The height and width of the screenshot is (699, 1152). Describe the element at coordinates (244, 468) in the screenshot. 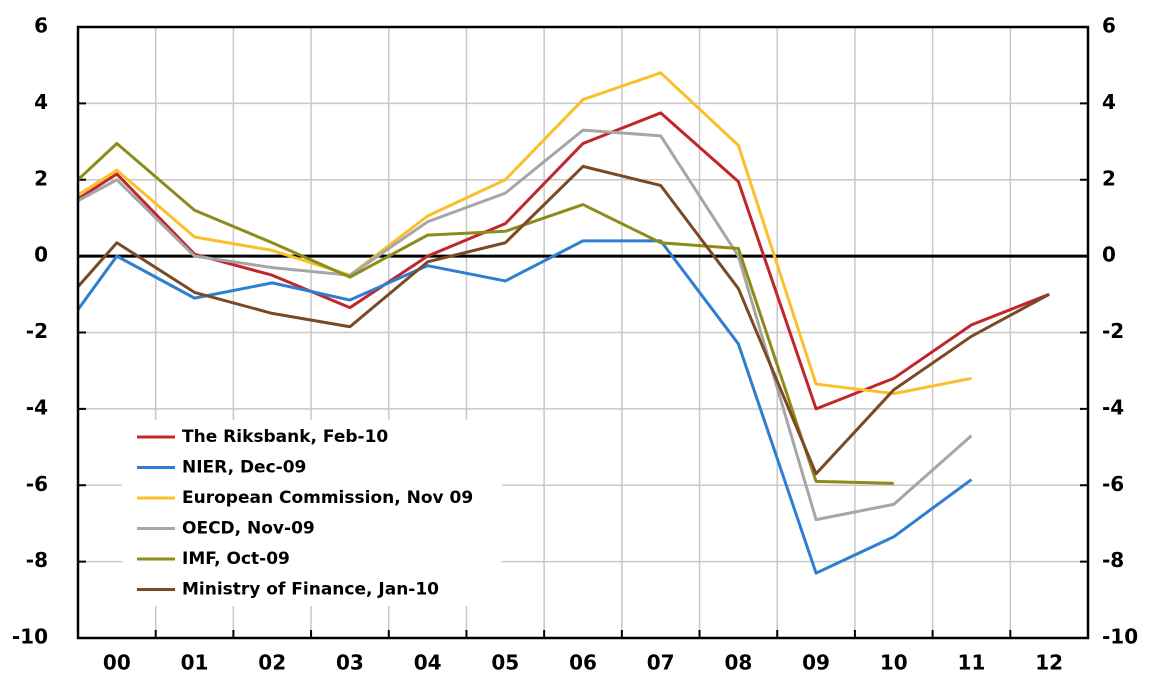

I see `legend-label: NIER, Dec-09` at that location.